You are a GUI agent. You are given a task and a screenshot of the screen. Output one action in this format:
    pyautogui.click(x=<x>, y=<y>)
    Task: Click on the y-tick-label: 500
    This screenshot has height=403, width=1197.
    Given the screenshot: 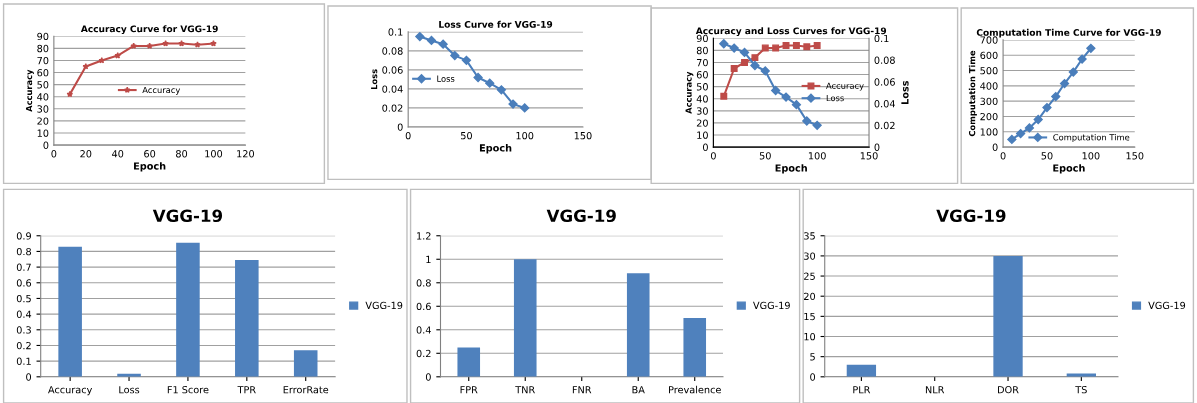 What is the action you would take?
    pyautogui.click(x=989, y=71)
    